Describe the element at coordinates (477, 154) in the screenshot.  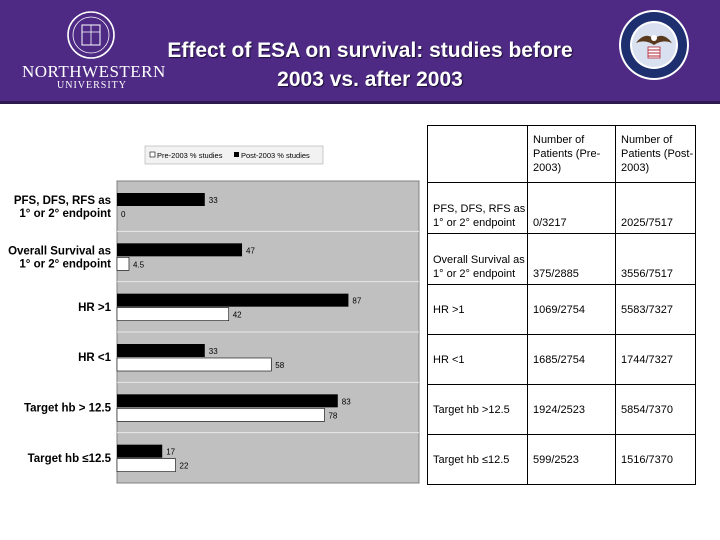
I see `table-header-cell` at that location.